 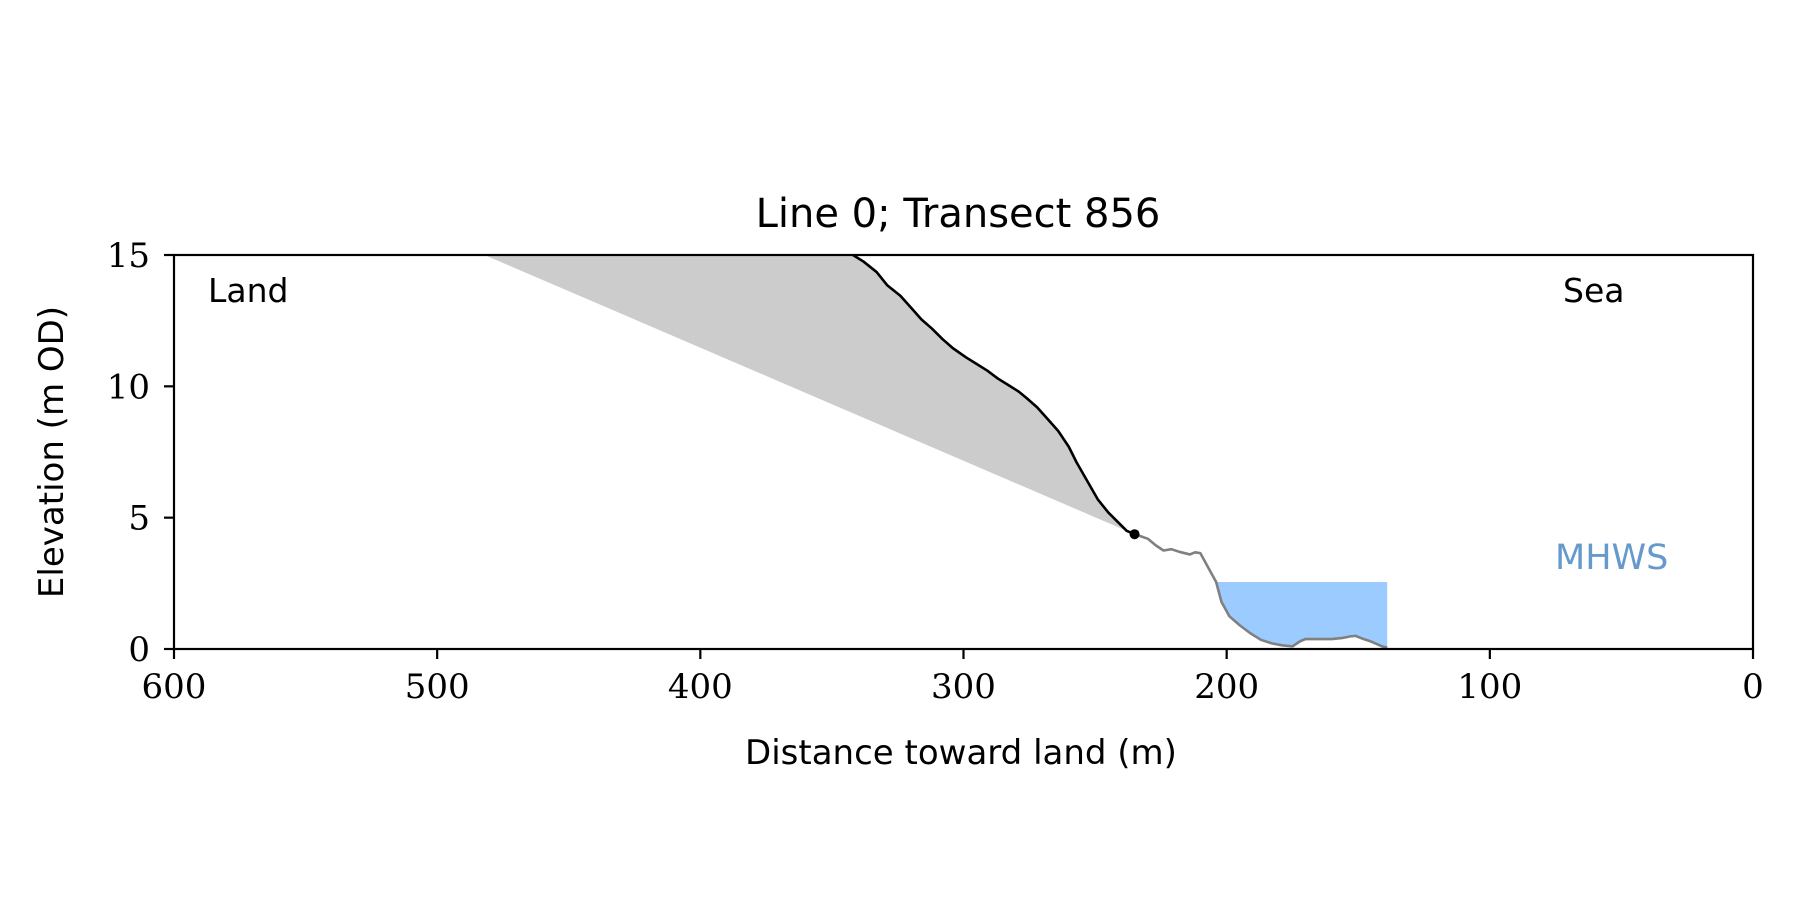 I want to click on foreshore-profile-line, so click(x=1261, y=590).